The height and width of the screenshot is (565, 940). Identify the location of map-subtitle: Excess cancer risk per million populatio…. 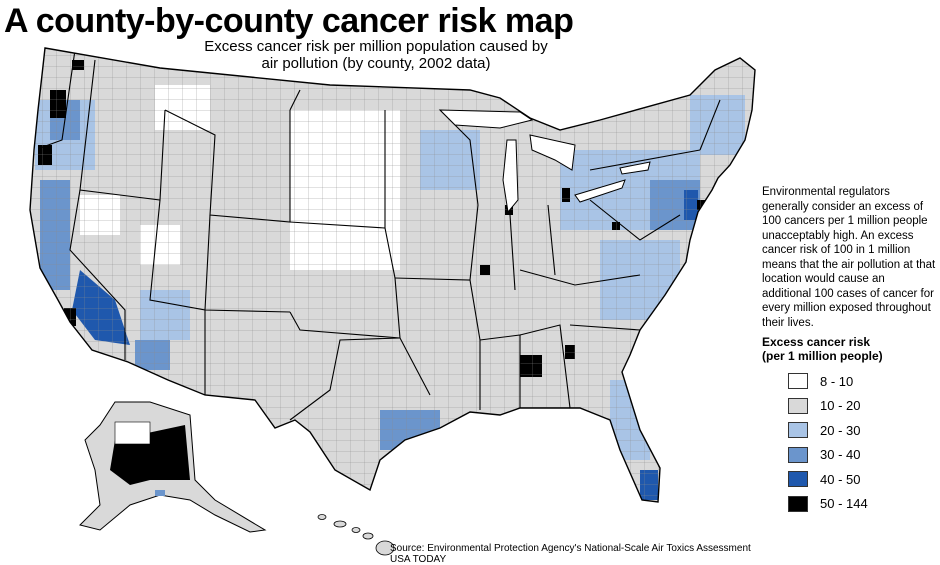
(376, 55).